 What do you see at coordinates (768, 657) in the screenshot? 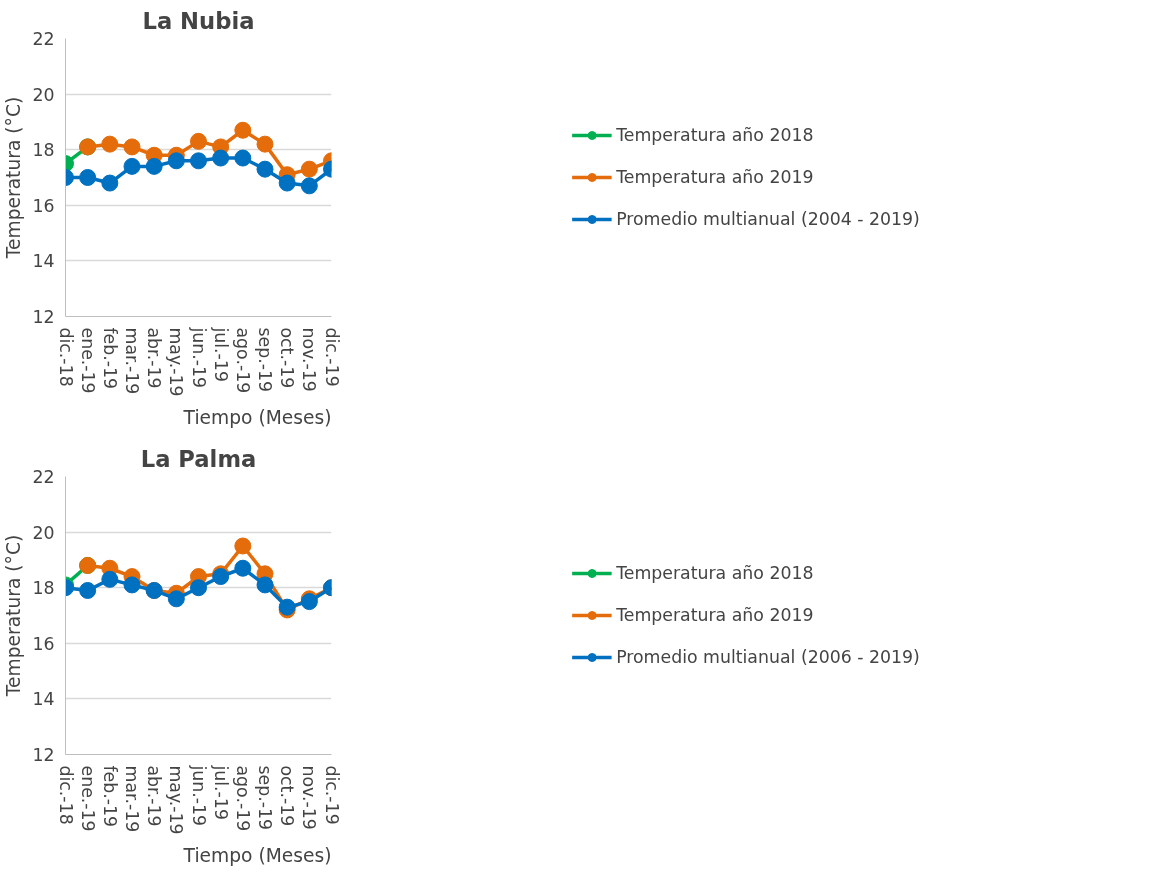
I see `legend-label: Promedio multianual (2006 - 2019)` at bounding box center [768, 657].